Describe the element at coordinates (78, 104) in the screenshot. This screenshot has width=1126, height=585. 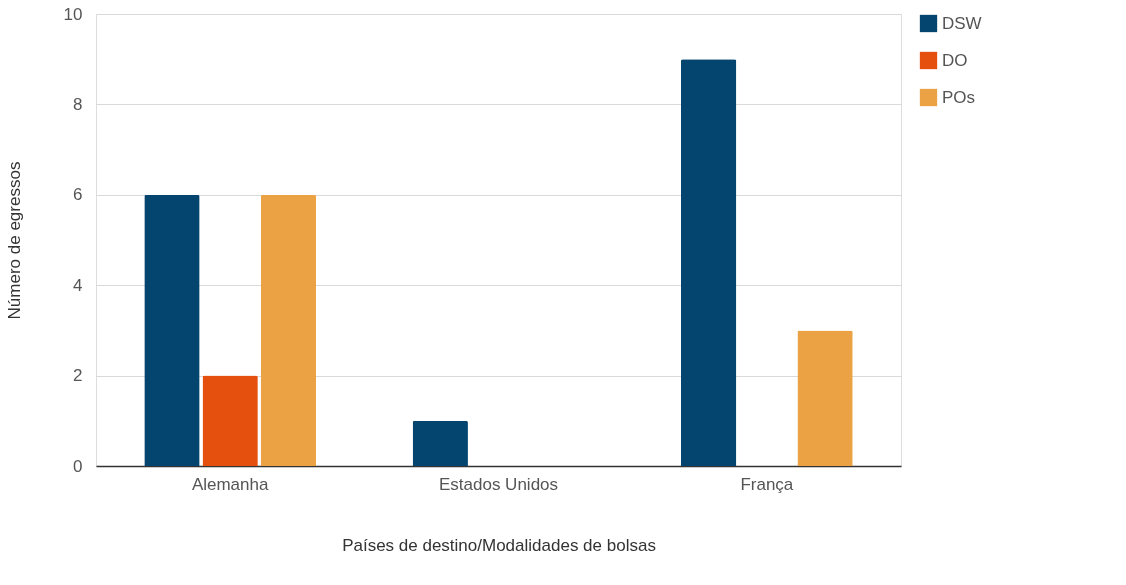
I see `y-tick-label: 8` at that location.